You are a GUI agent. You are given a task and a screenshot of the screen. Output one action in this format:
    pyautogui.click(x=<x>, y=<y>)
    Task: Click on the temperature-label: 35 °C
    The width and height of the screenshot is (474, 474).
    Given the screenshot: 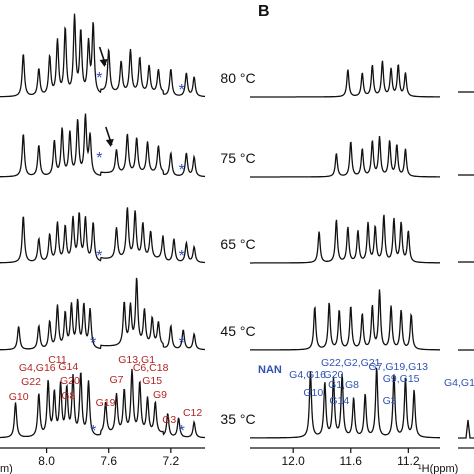 What is the action you would take?
    pyautogui.click(x=237, y=419)
    